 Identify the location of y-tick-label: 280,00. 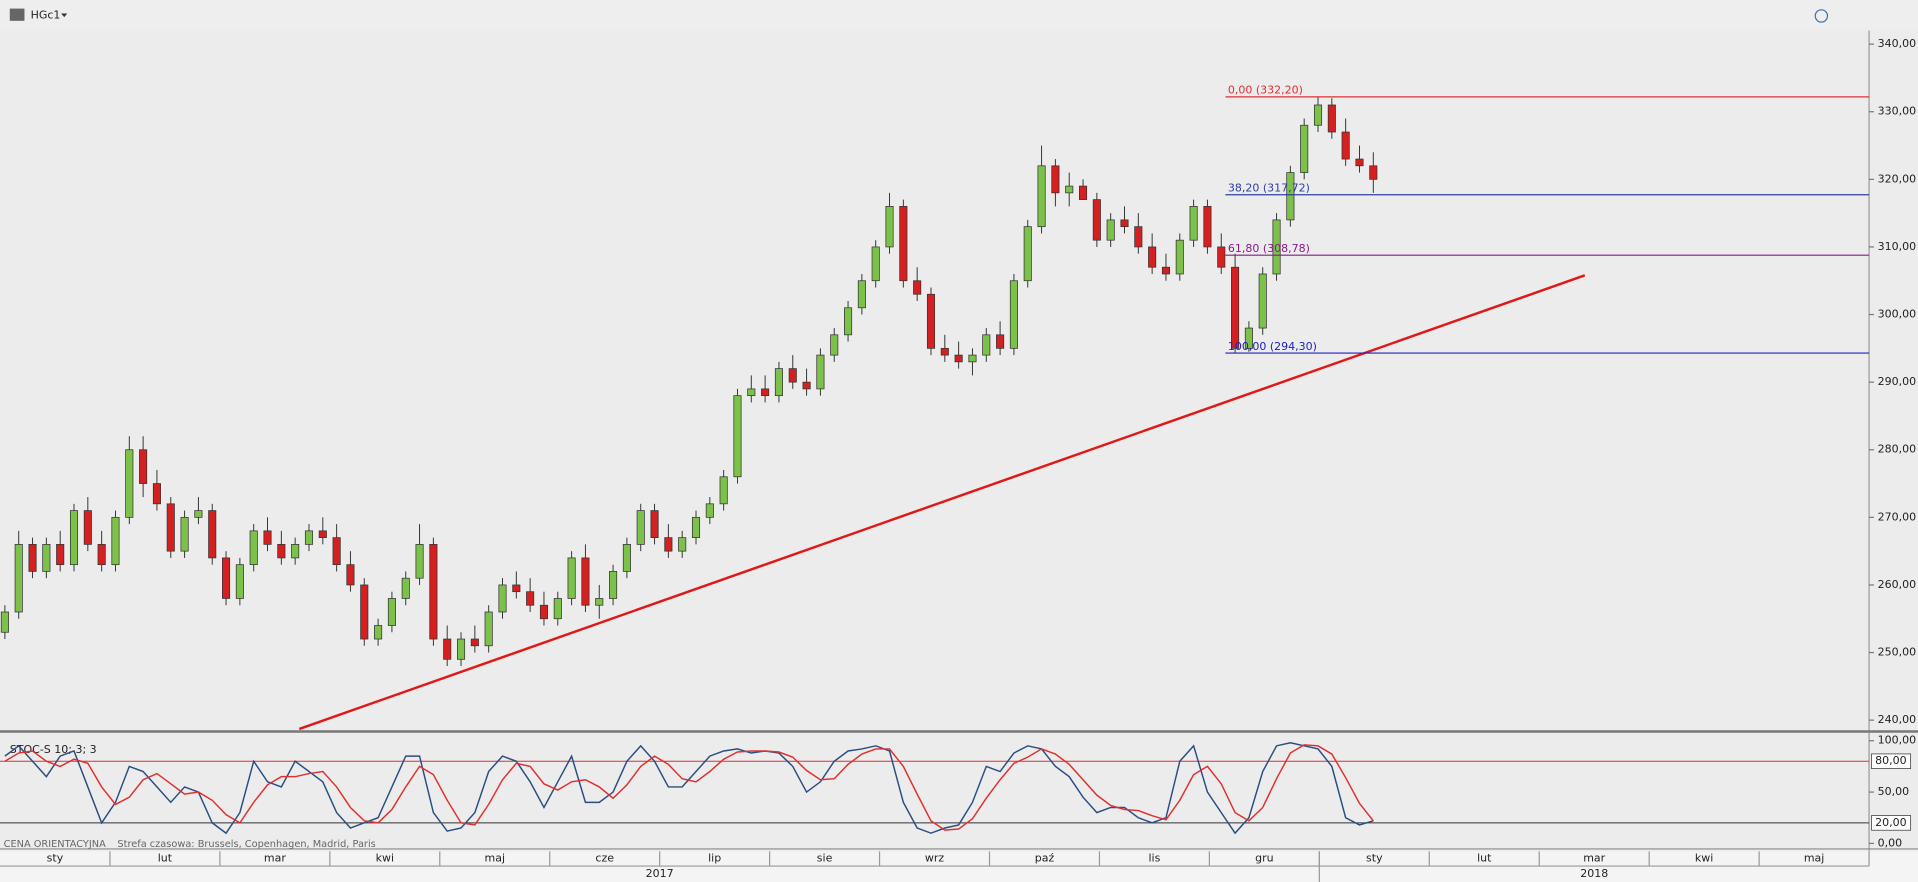
(1897, 449).